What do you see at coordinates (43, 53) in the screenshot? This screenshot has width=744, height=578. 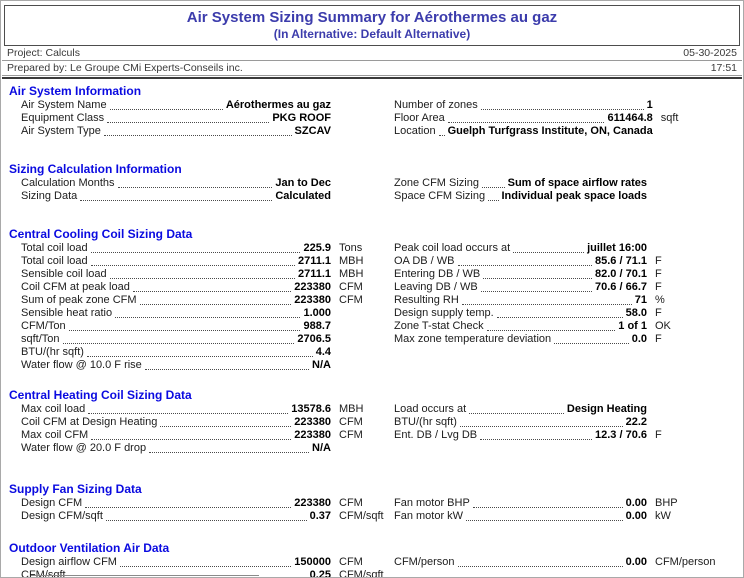 I see `project-label: Project: Calculs` at bounding box center [43, 53].